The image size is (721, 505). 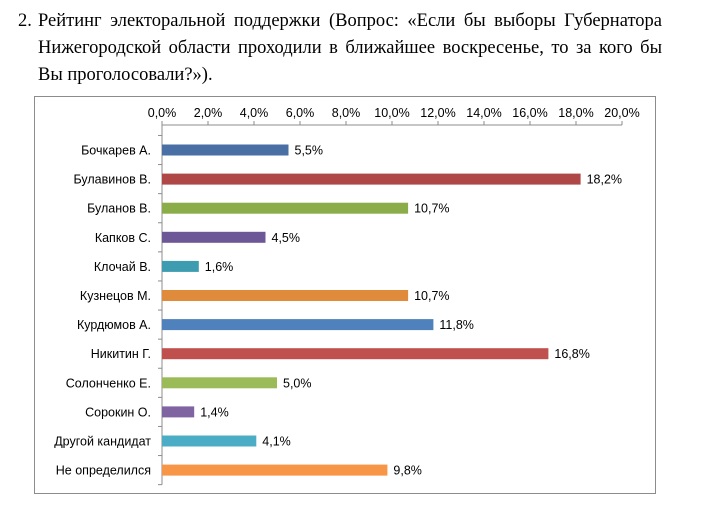 What do you see at coordinates (604, 180) in the screenshot?
I see `data-label: 18,2%` at bounding box center [604, 180].